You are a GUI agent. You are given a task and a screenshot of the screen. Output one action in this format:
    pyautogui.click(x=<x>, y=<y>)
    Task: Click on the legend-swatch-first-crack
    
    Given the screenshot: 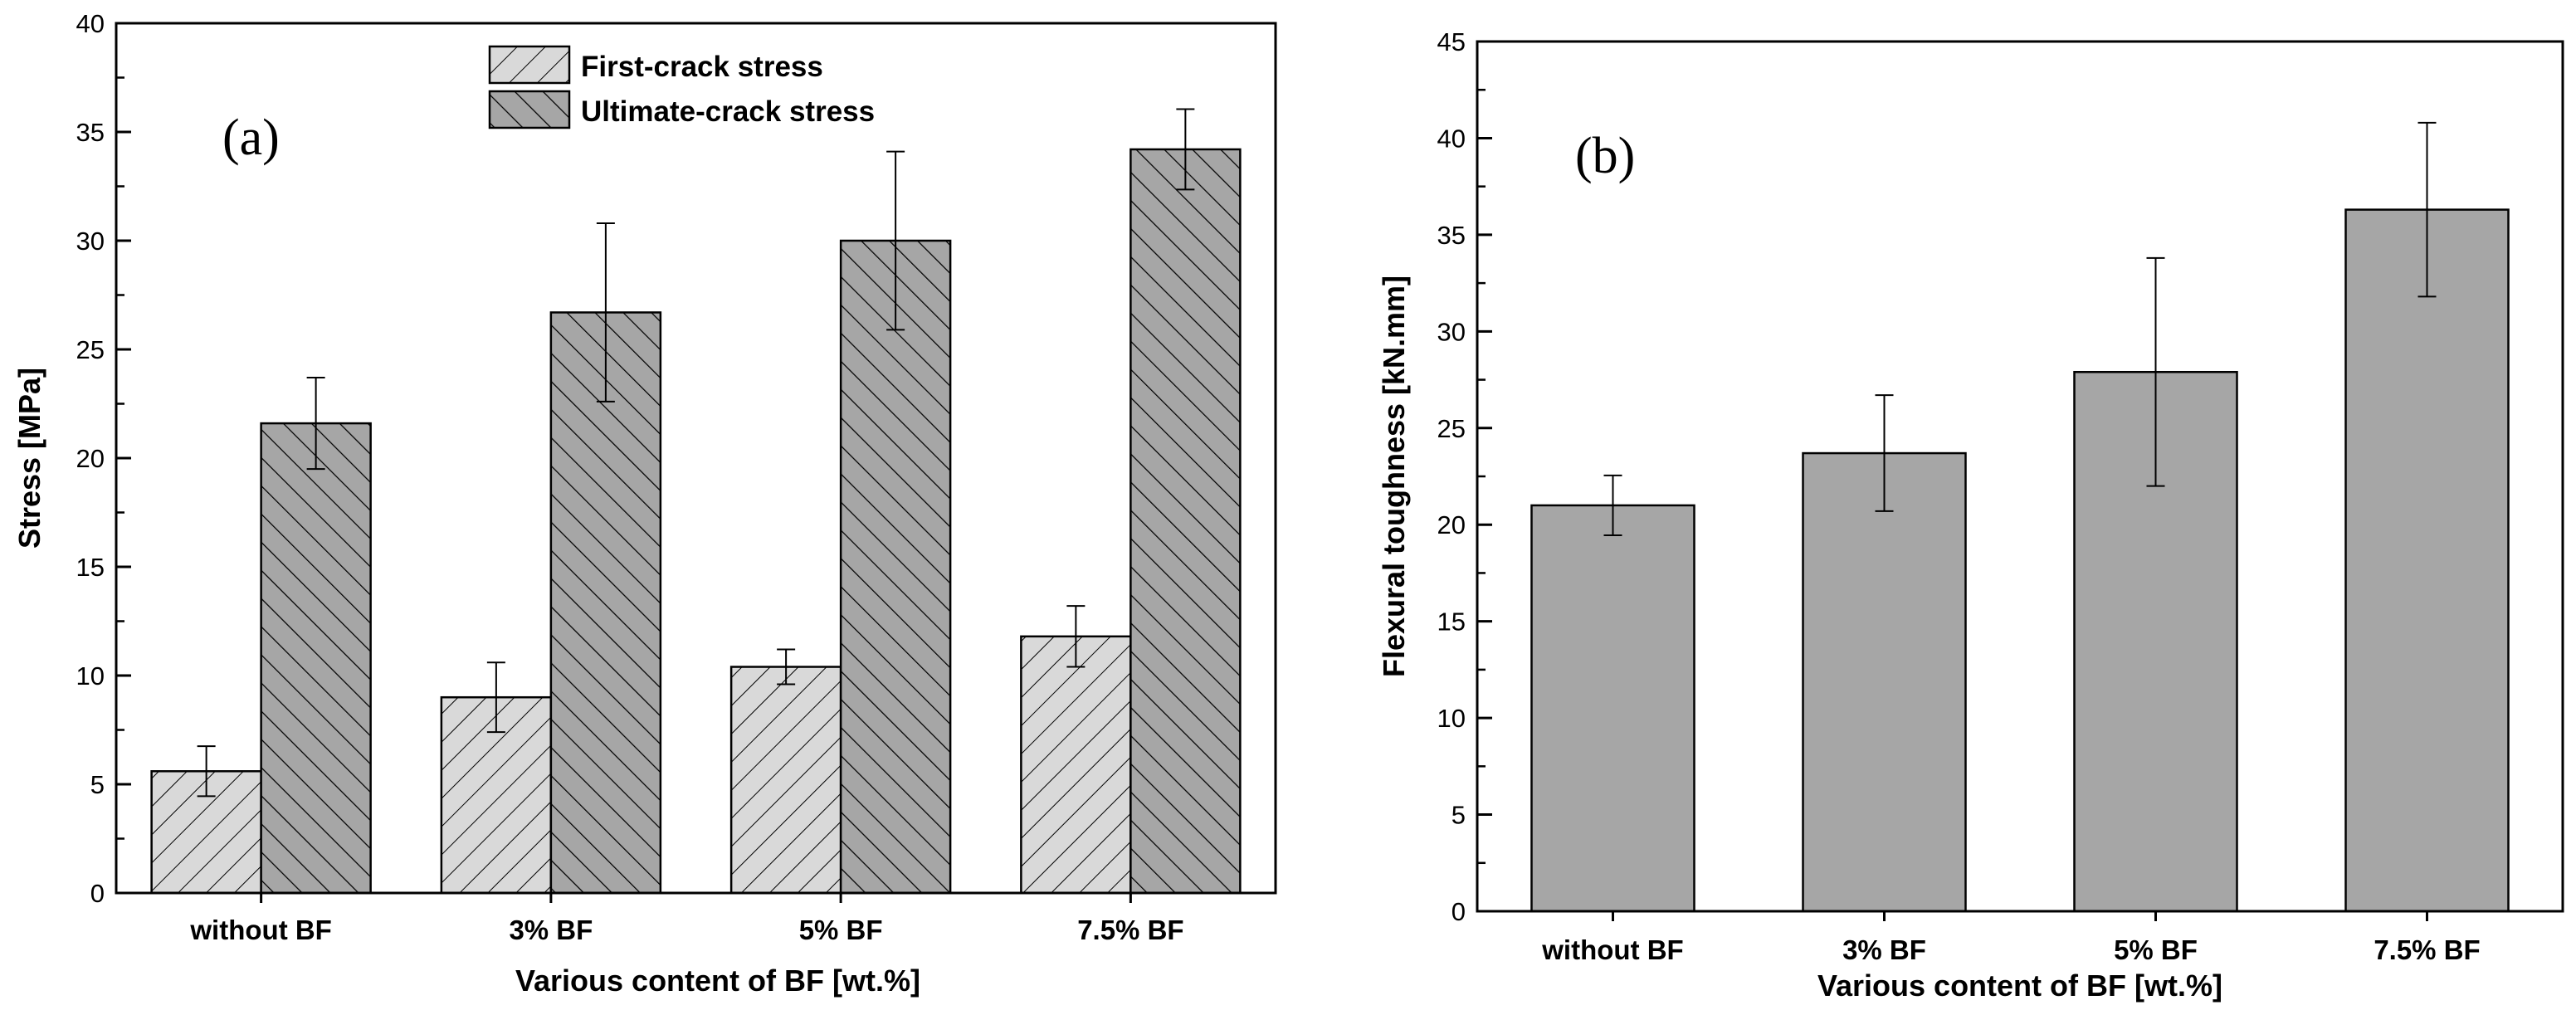 What is the action you would take?
    pyautogui.click(x=529, y=65)
    